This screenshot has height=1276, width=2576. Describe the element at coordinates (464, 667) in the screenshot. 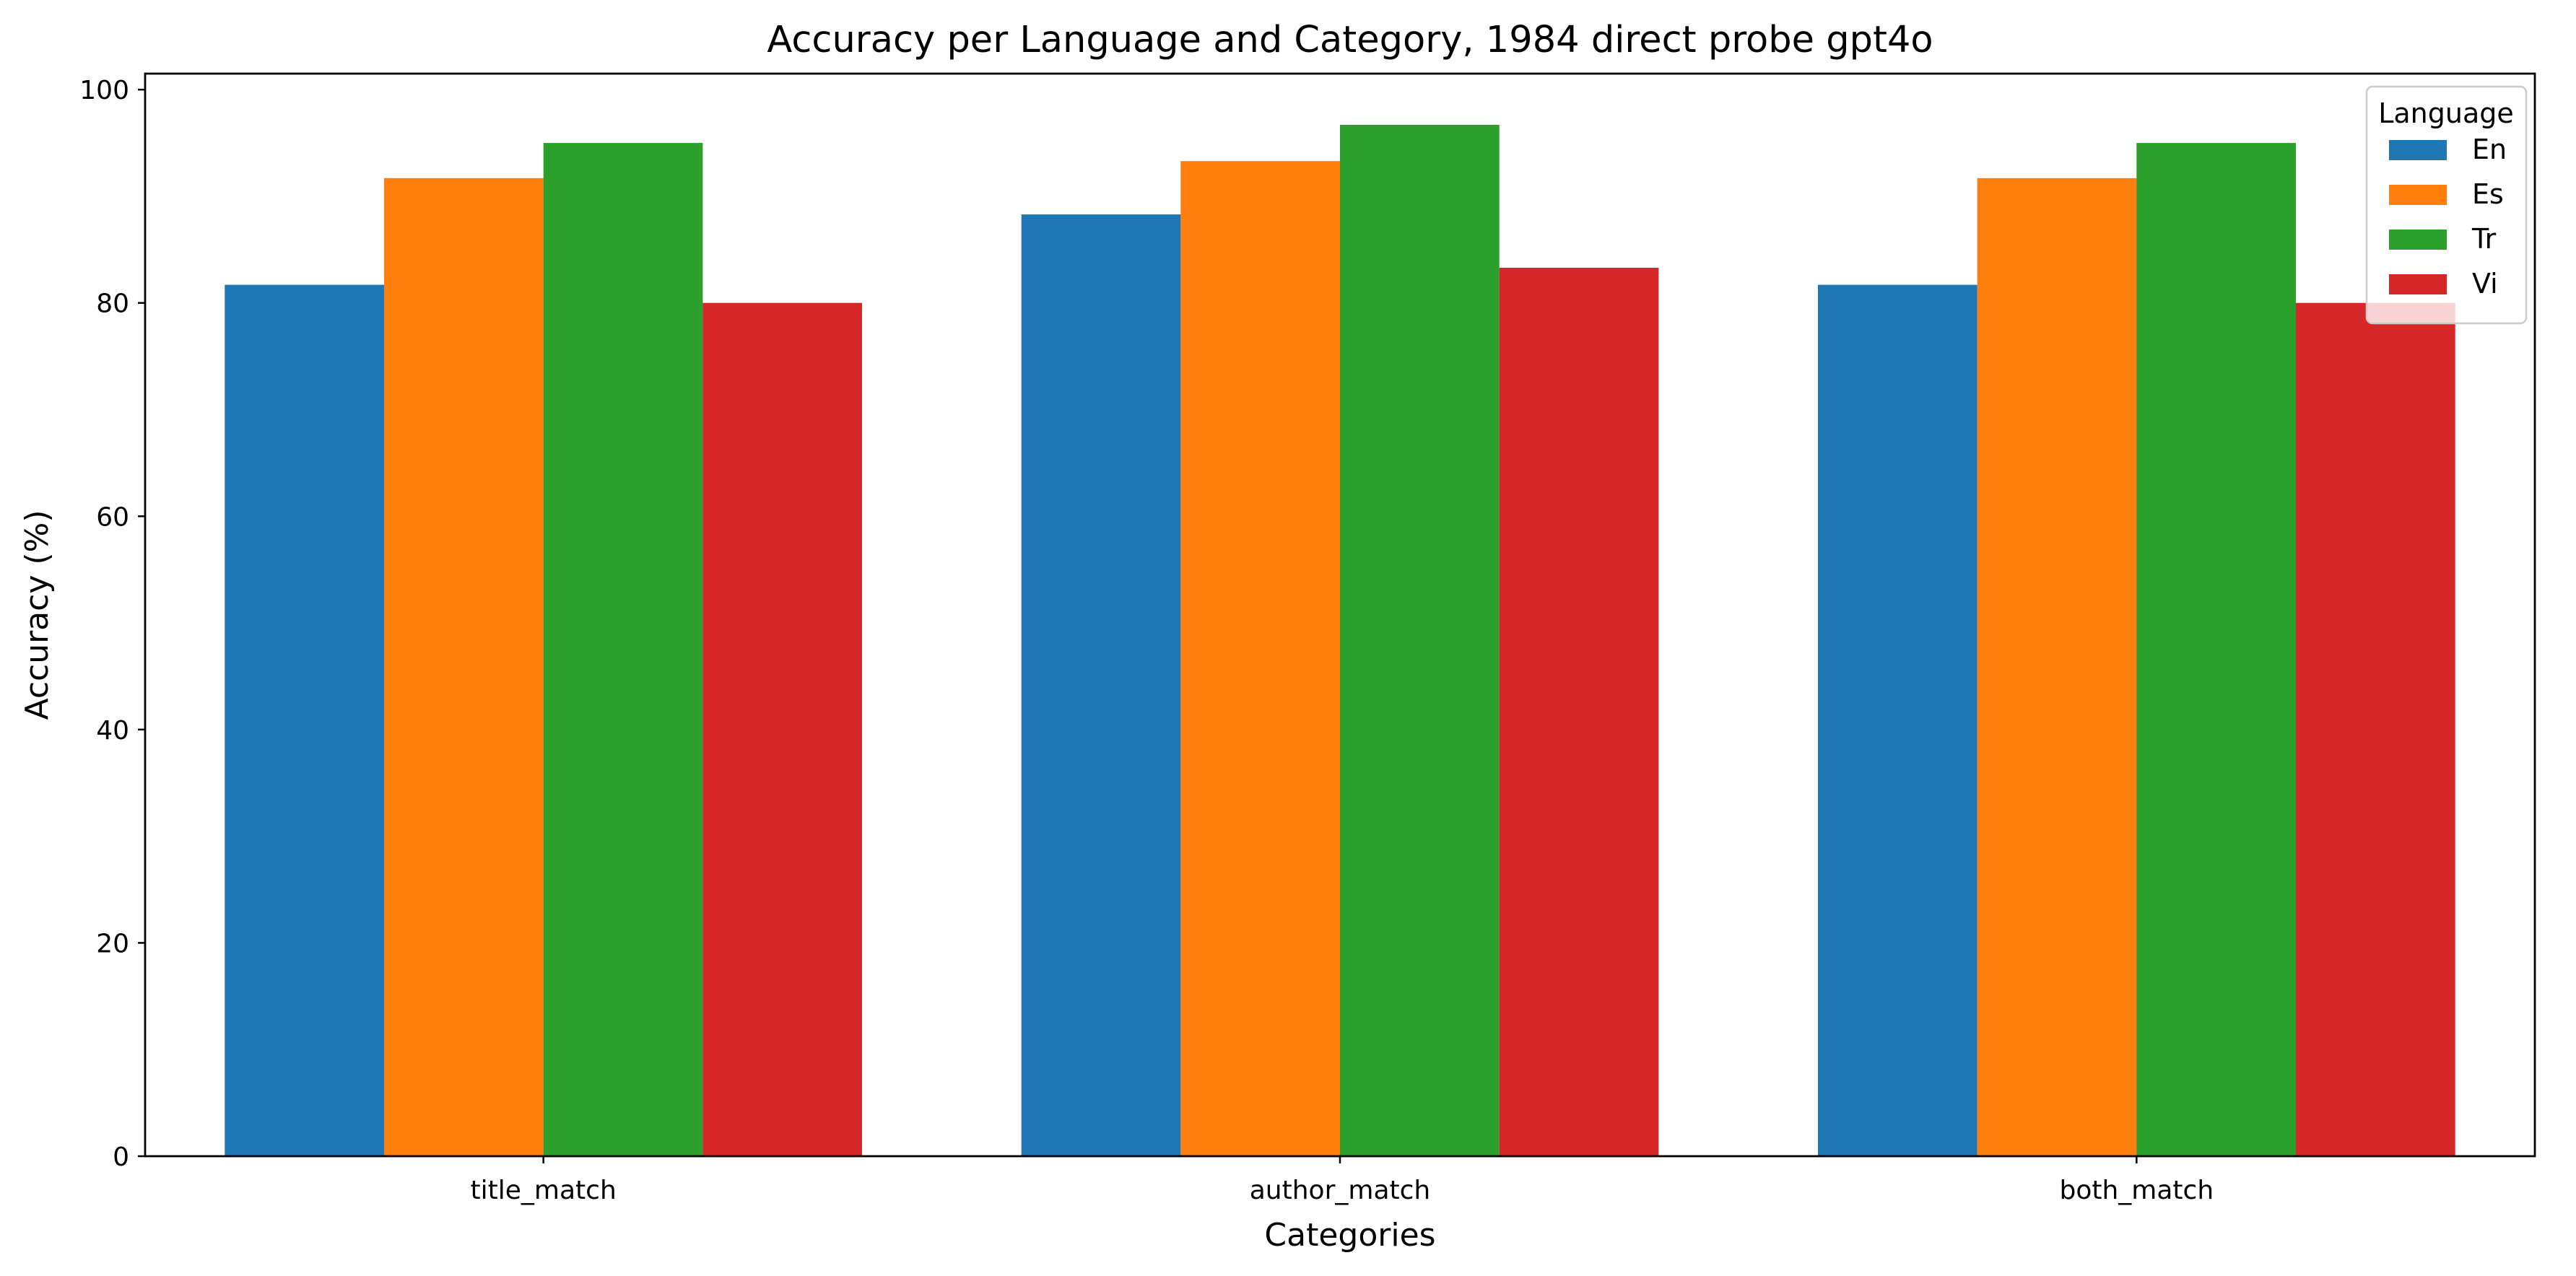

I see `bar-es-title_match` at that location.